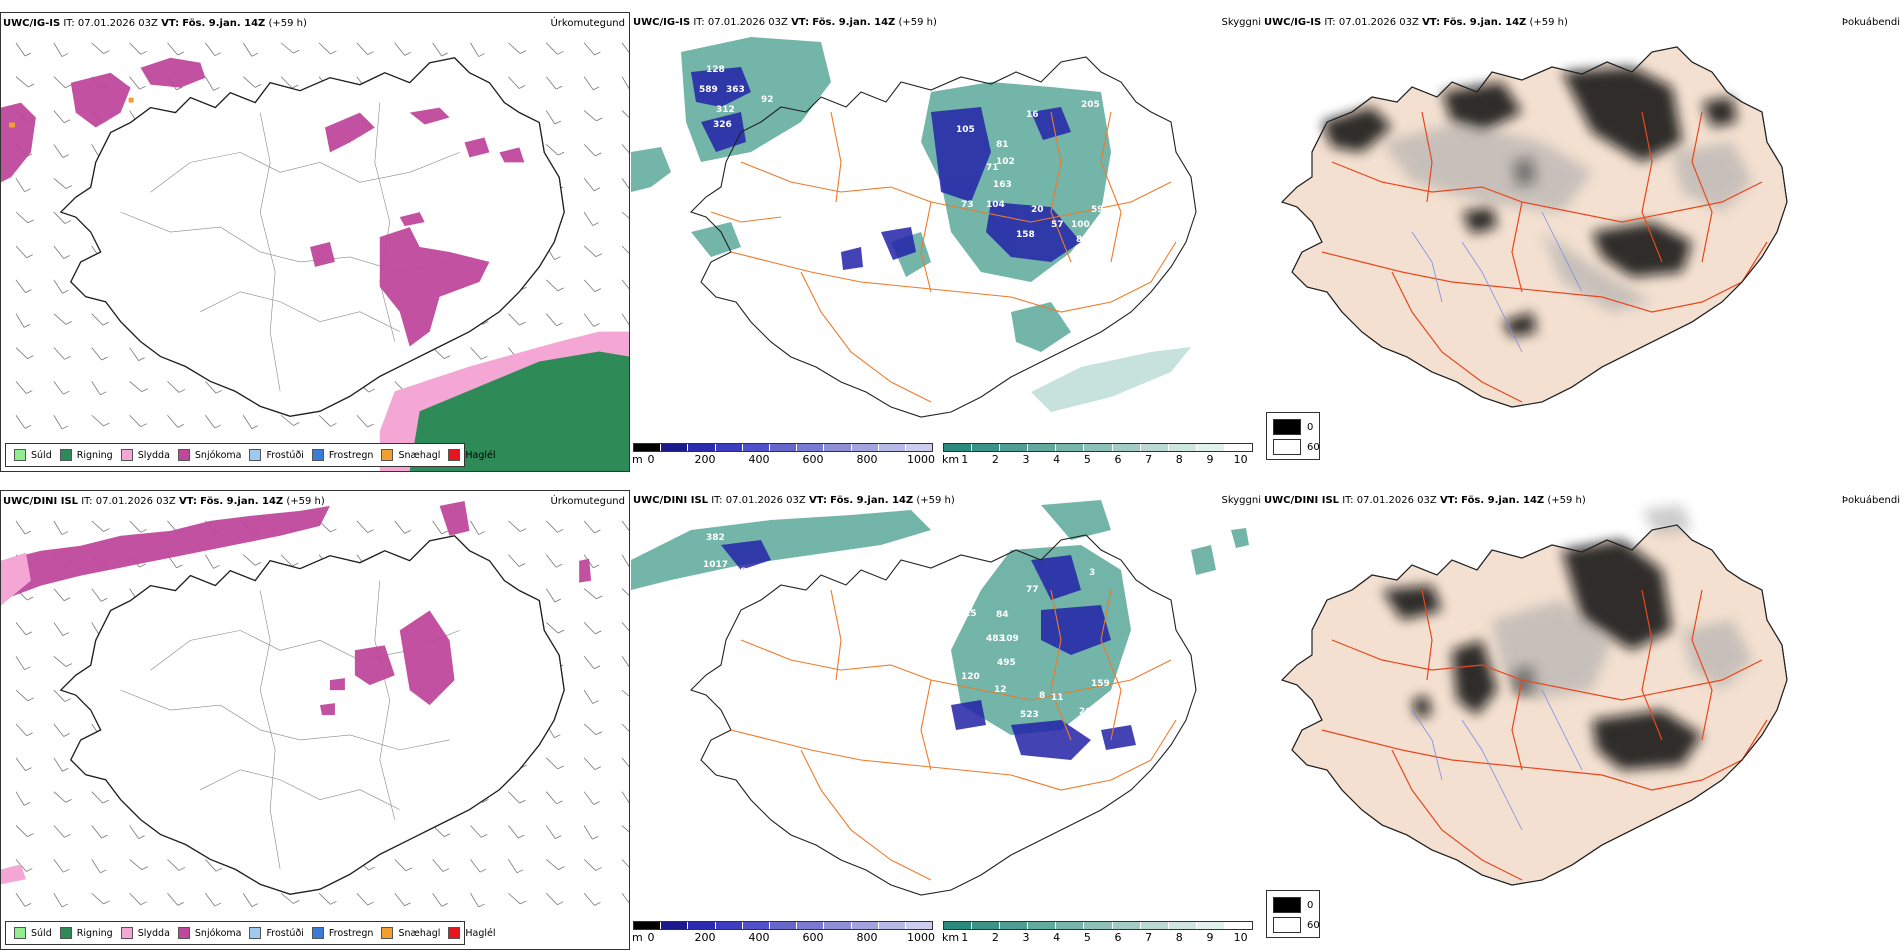 The width and height of the screenshot is (1900, 950). I want to click on cloud-base-colorbar: m 0 200 400 600 800 1000, so click(783, 932).